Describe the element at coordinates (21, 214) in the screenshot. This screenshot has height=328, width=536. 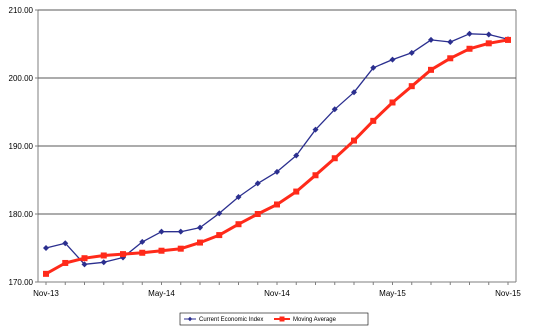
I see `y-tick-label: 180.00` at that location.